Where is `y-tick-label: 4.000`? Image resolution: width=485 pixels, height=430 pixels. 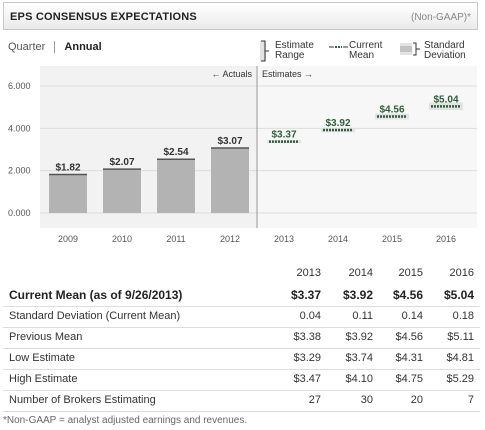 y-tick-label: 4.000 is located at coordinates (19, 128).